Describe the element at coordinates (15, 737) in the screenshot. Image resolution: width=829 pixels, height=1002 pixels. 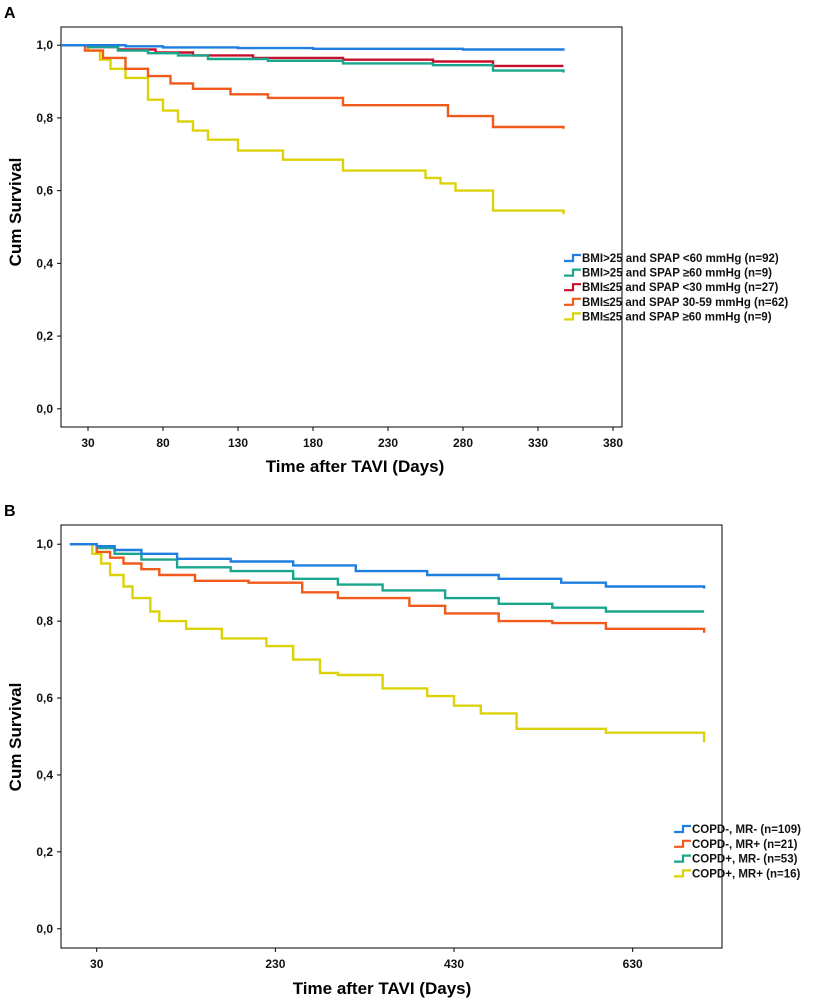
I see `panel-b-y-axis-title: Cum Survival` at that location.